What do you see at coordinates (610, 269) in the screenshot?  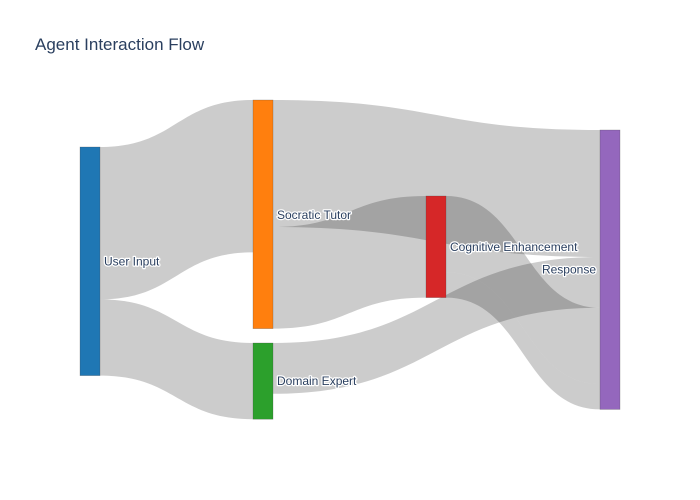 I see `node-response` at bounding box center [610, 269].